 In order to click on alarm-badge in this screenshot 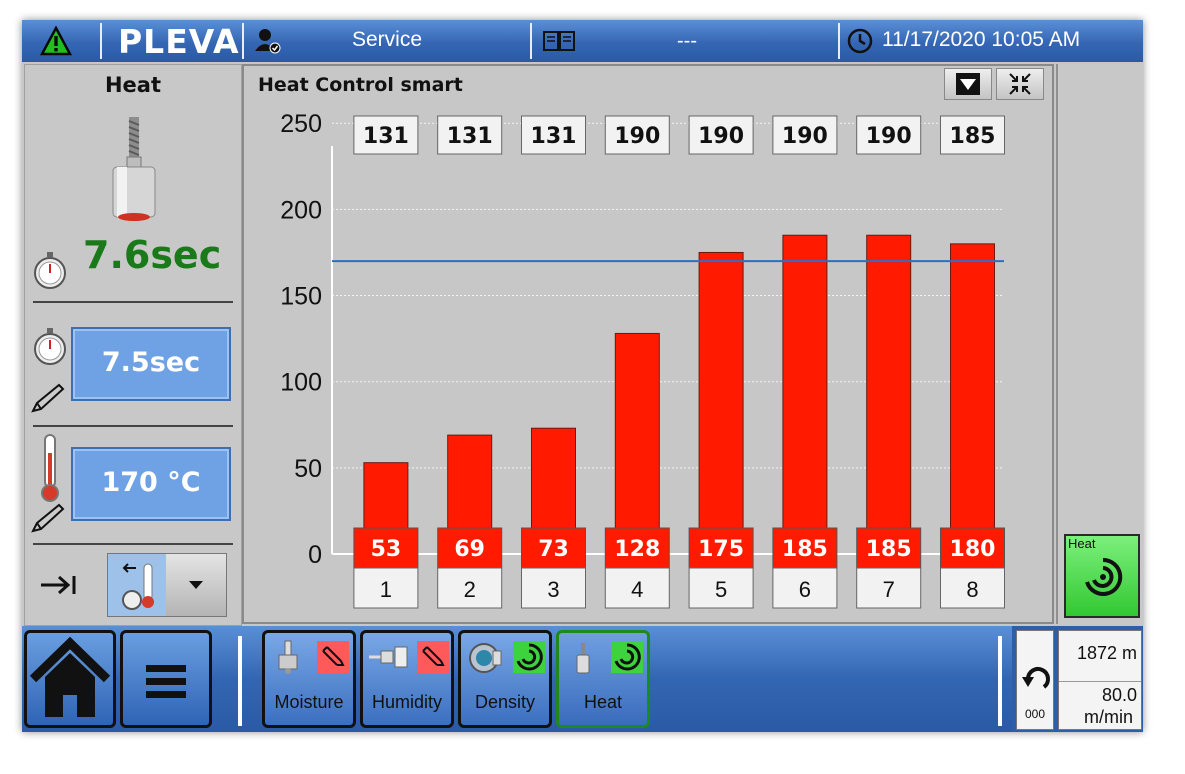, I will do `click(433, 657)`.